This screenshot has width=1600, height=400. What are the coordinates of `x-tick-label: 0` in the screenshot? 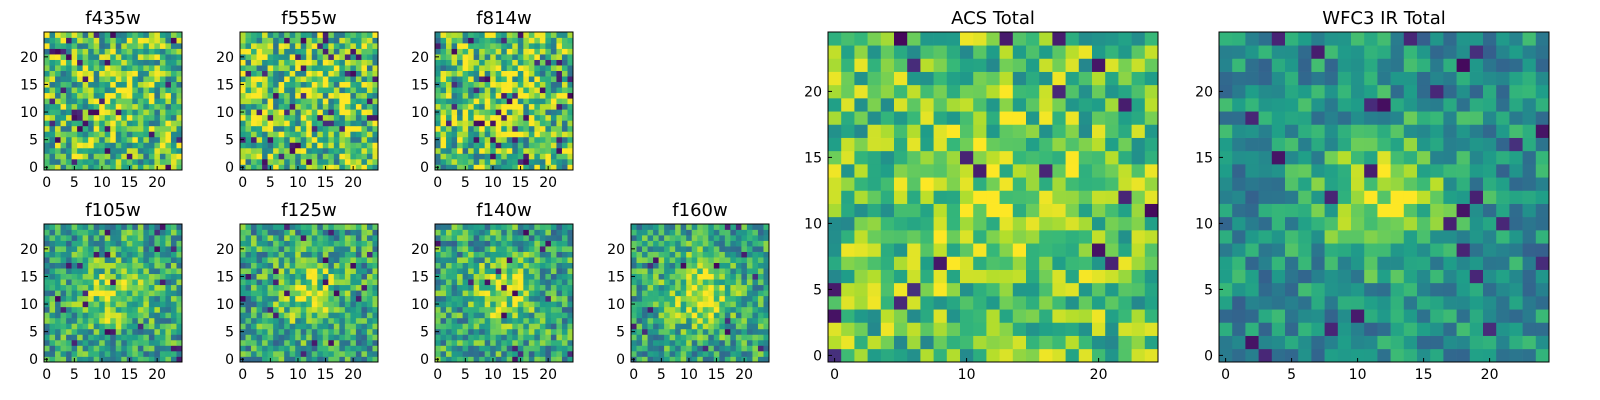 It's located at (437, 375).